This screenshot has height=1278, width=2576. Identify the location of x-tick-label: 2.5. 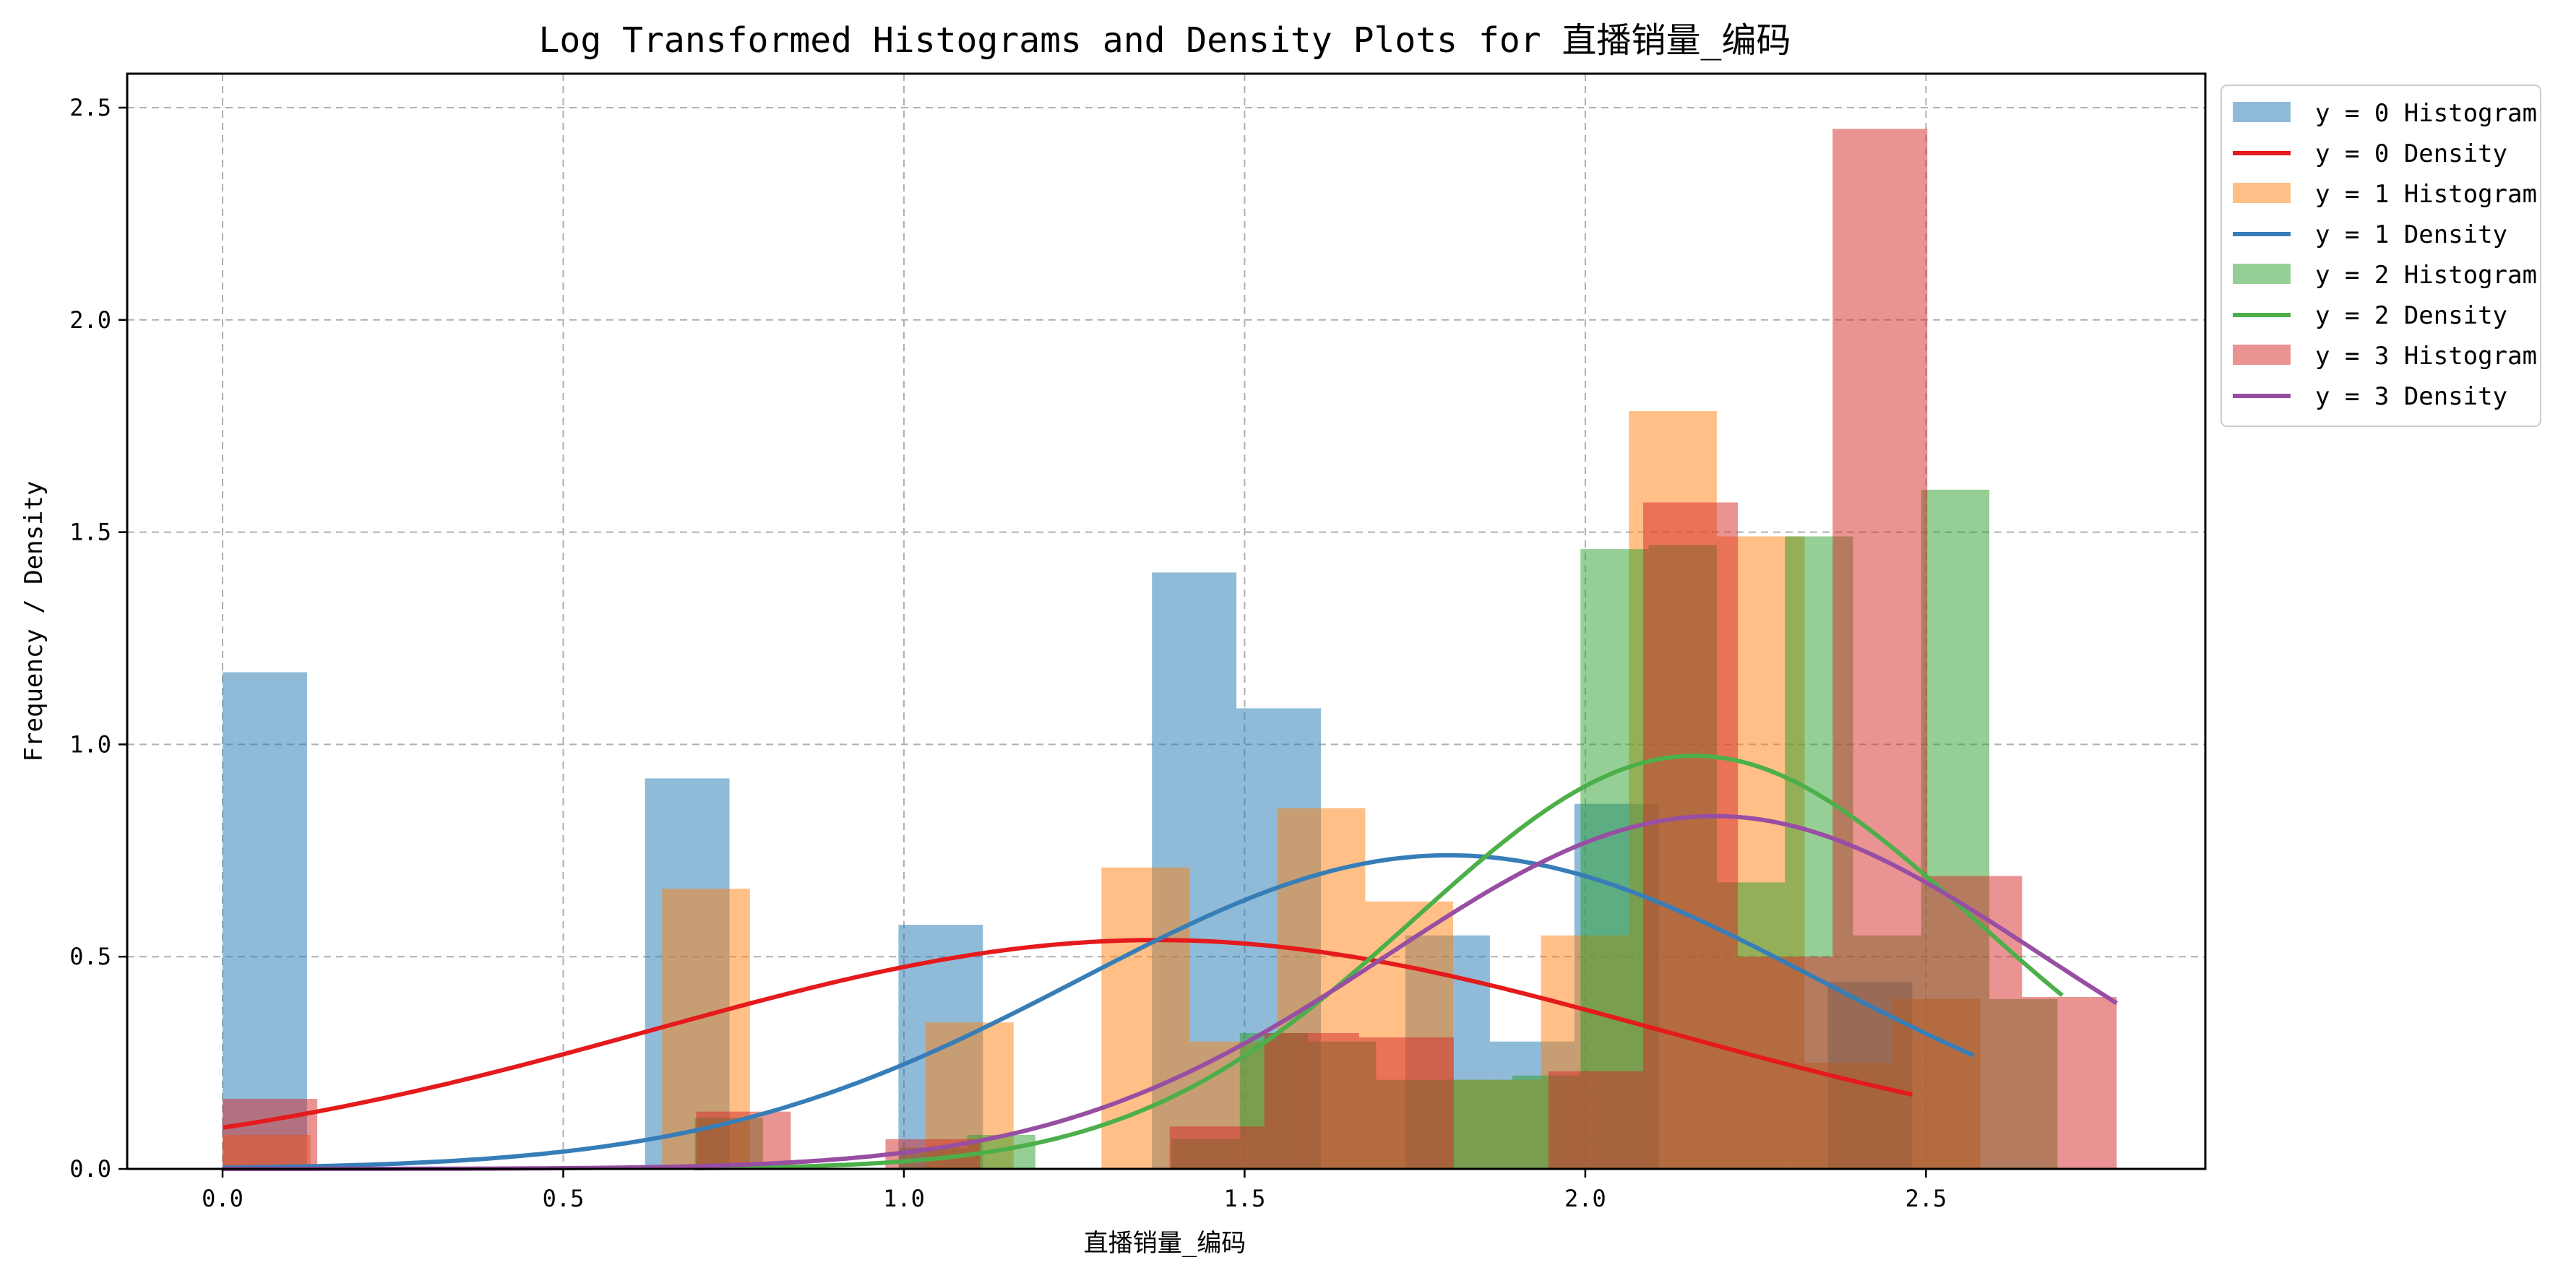
(1926, 1198).